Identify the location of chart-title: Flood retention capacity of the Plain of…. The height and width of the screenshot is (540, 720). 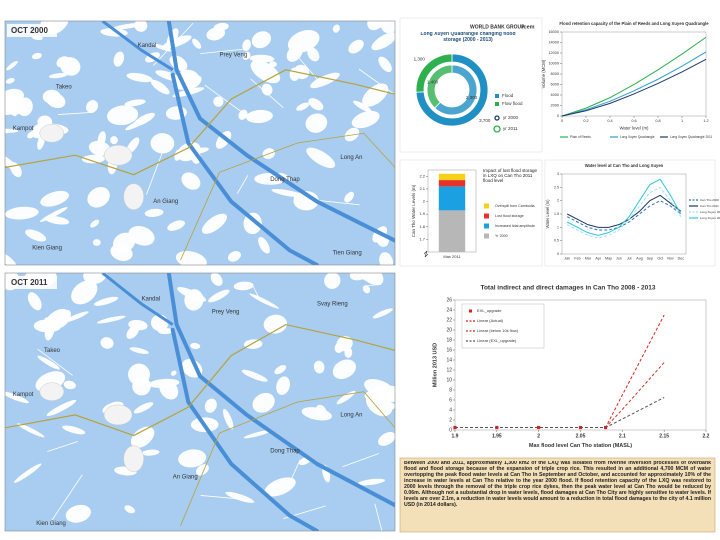
(634, 23).